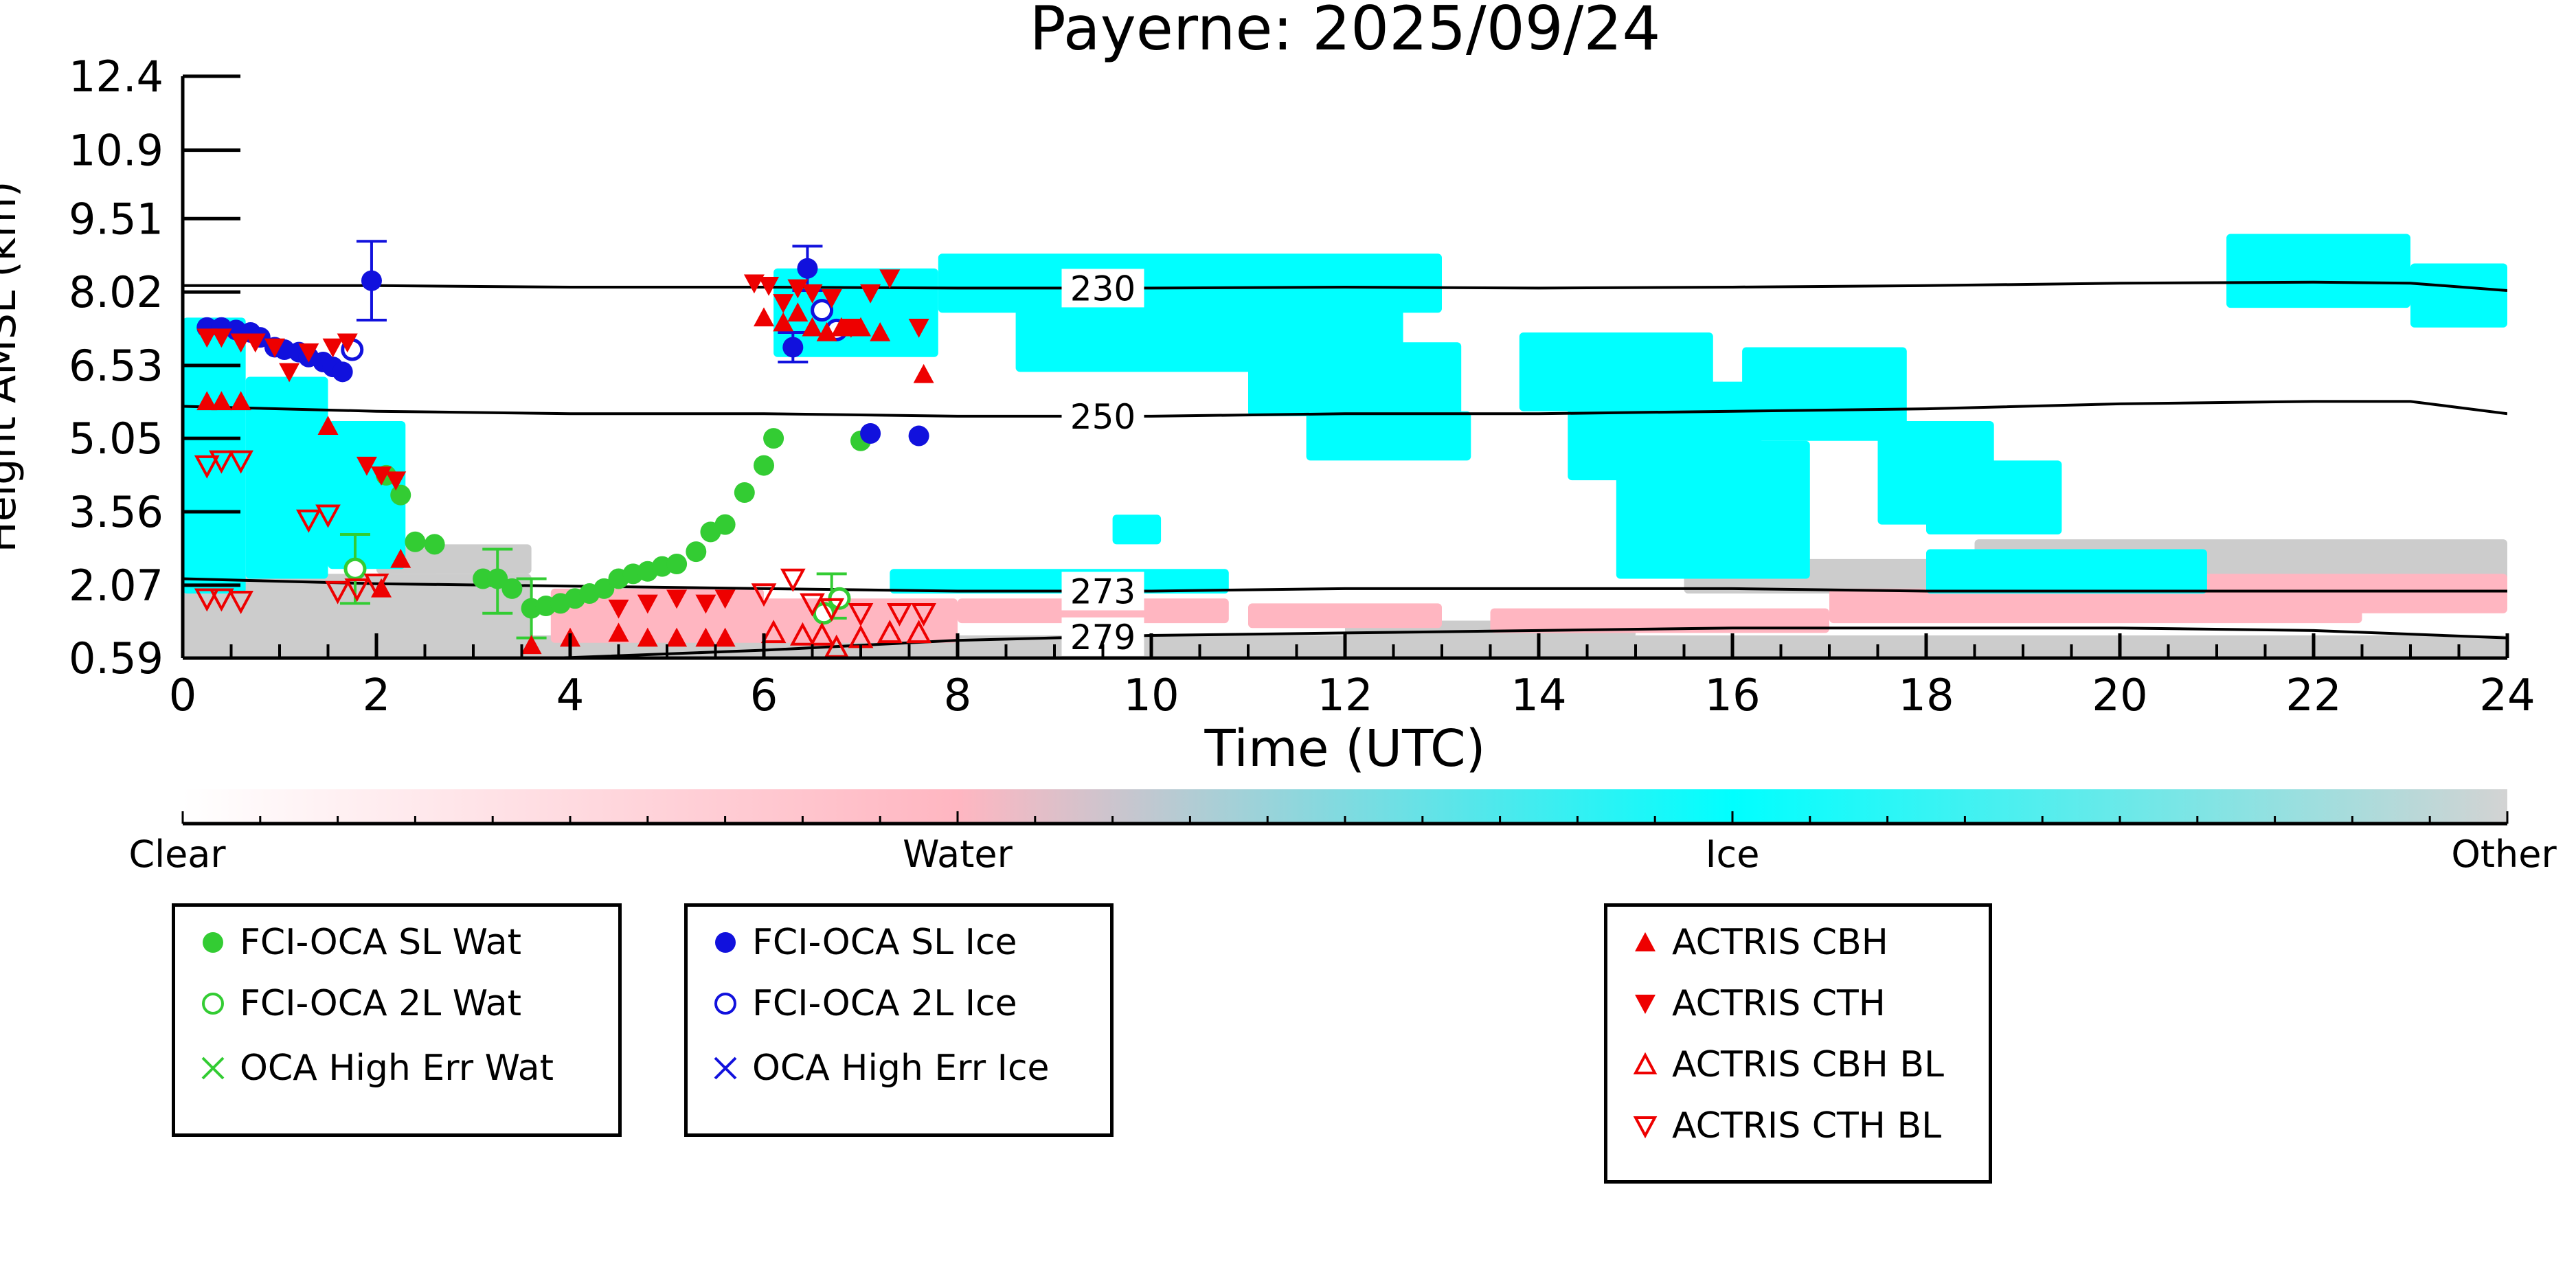 Image resolution: width=2576 pixels, height=1288 pixels. What do you see at coordinates (822, 310) in the screenshot?
I see `point-fci-oca-2l-ice` at bounding box center [822, 310].